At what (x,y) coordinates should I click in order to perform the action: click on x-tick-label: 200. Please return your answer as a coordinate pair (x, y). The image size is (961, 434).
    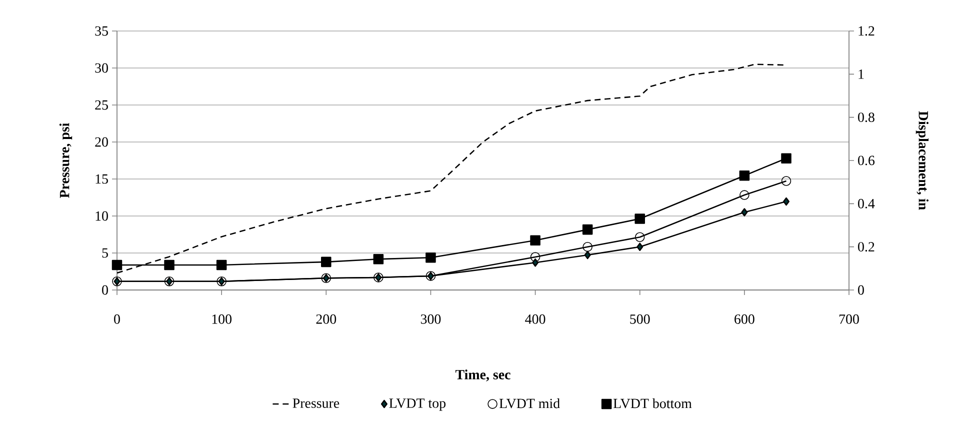
    Looking at the image, I should click on (326, 319).